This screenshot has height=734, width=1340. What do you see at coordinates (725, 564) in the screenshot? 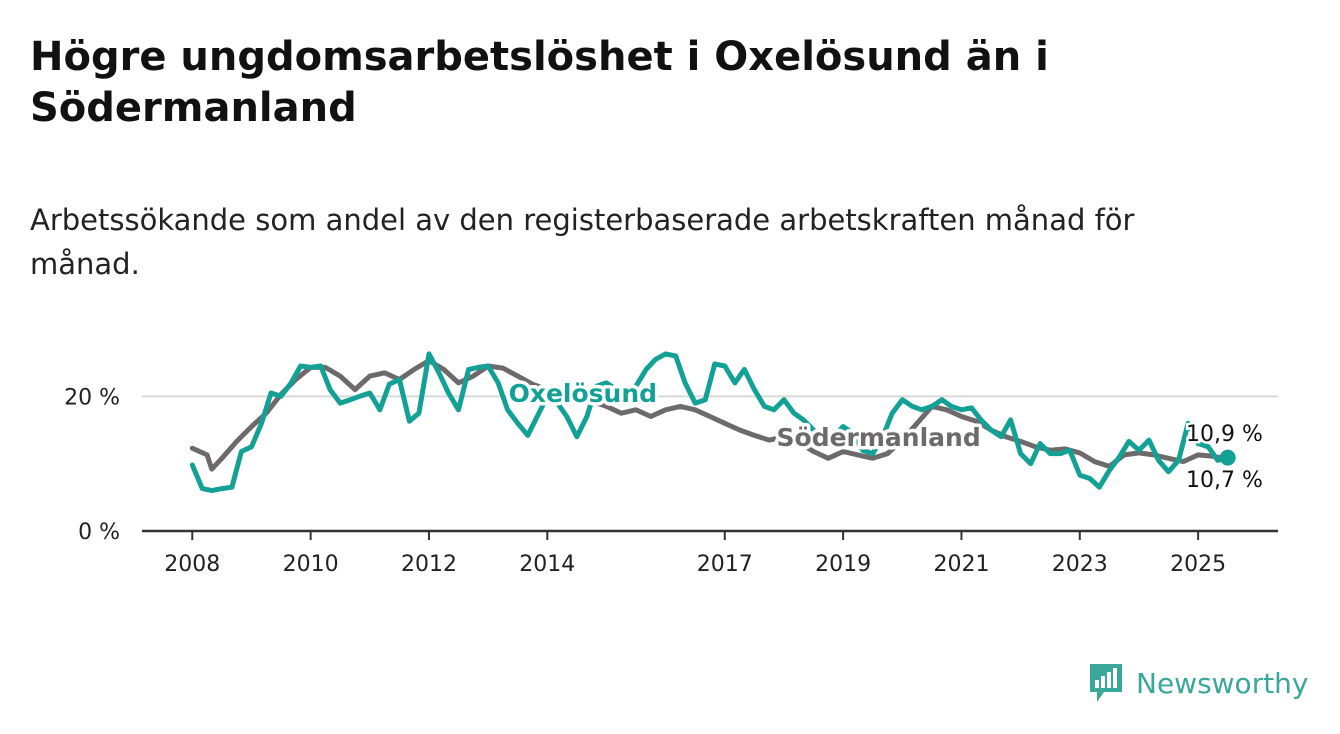
I see `x-tick-label: 2017` at bounding box center [725, 564].